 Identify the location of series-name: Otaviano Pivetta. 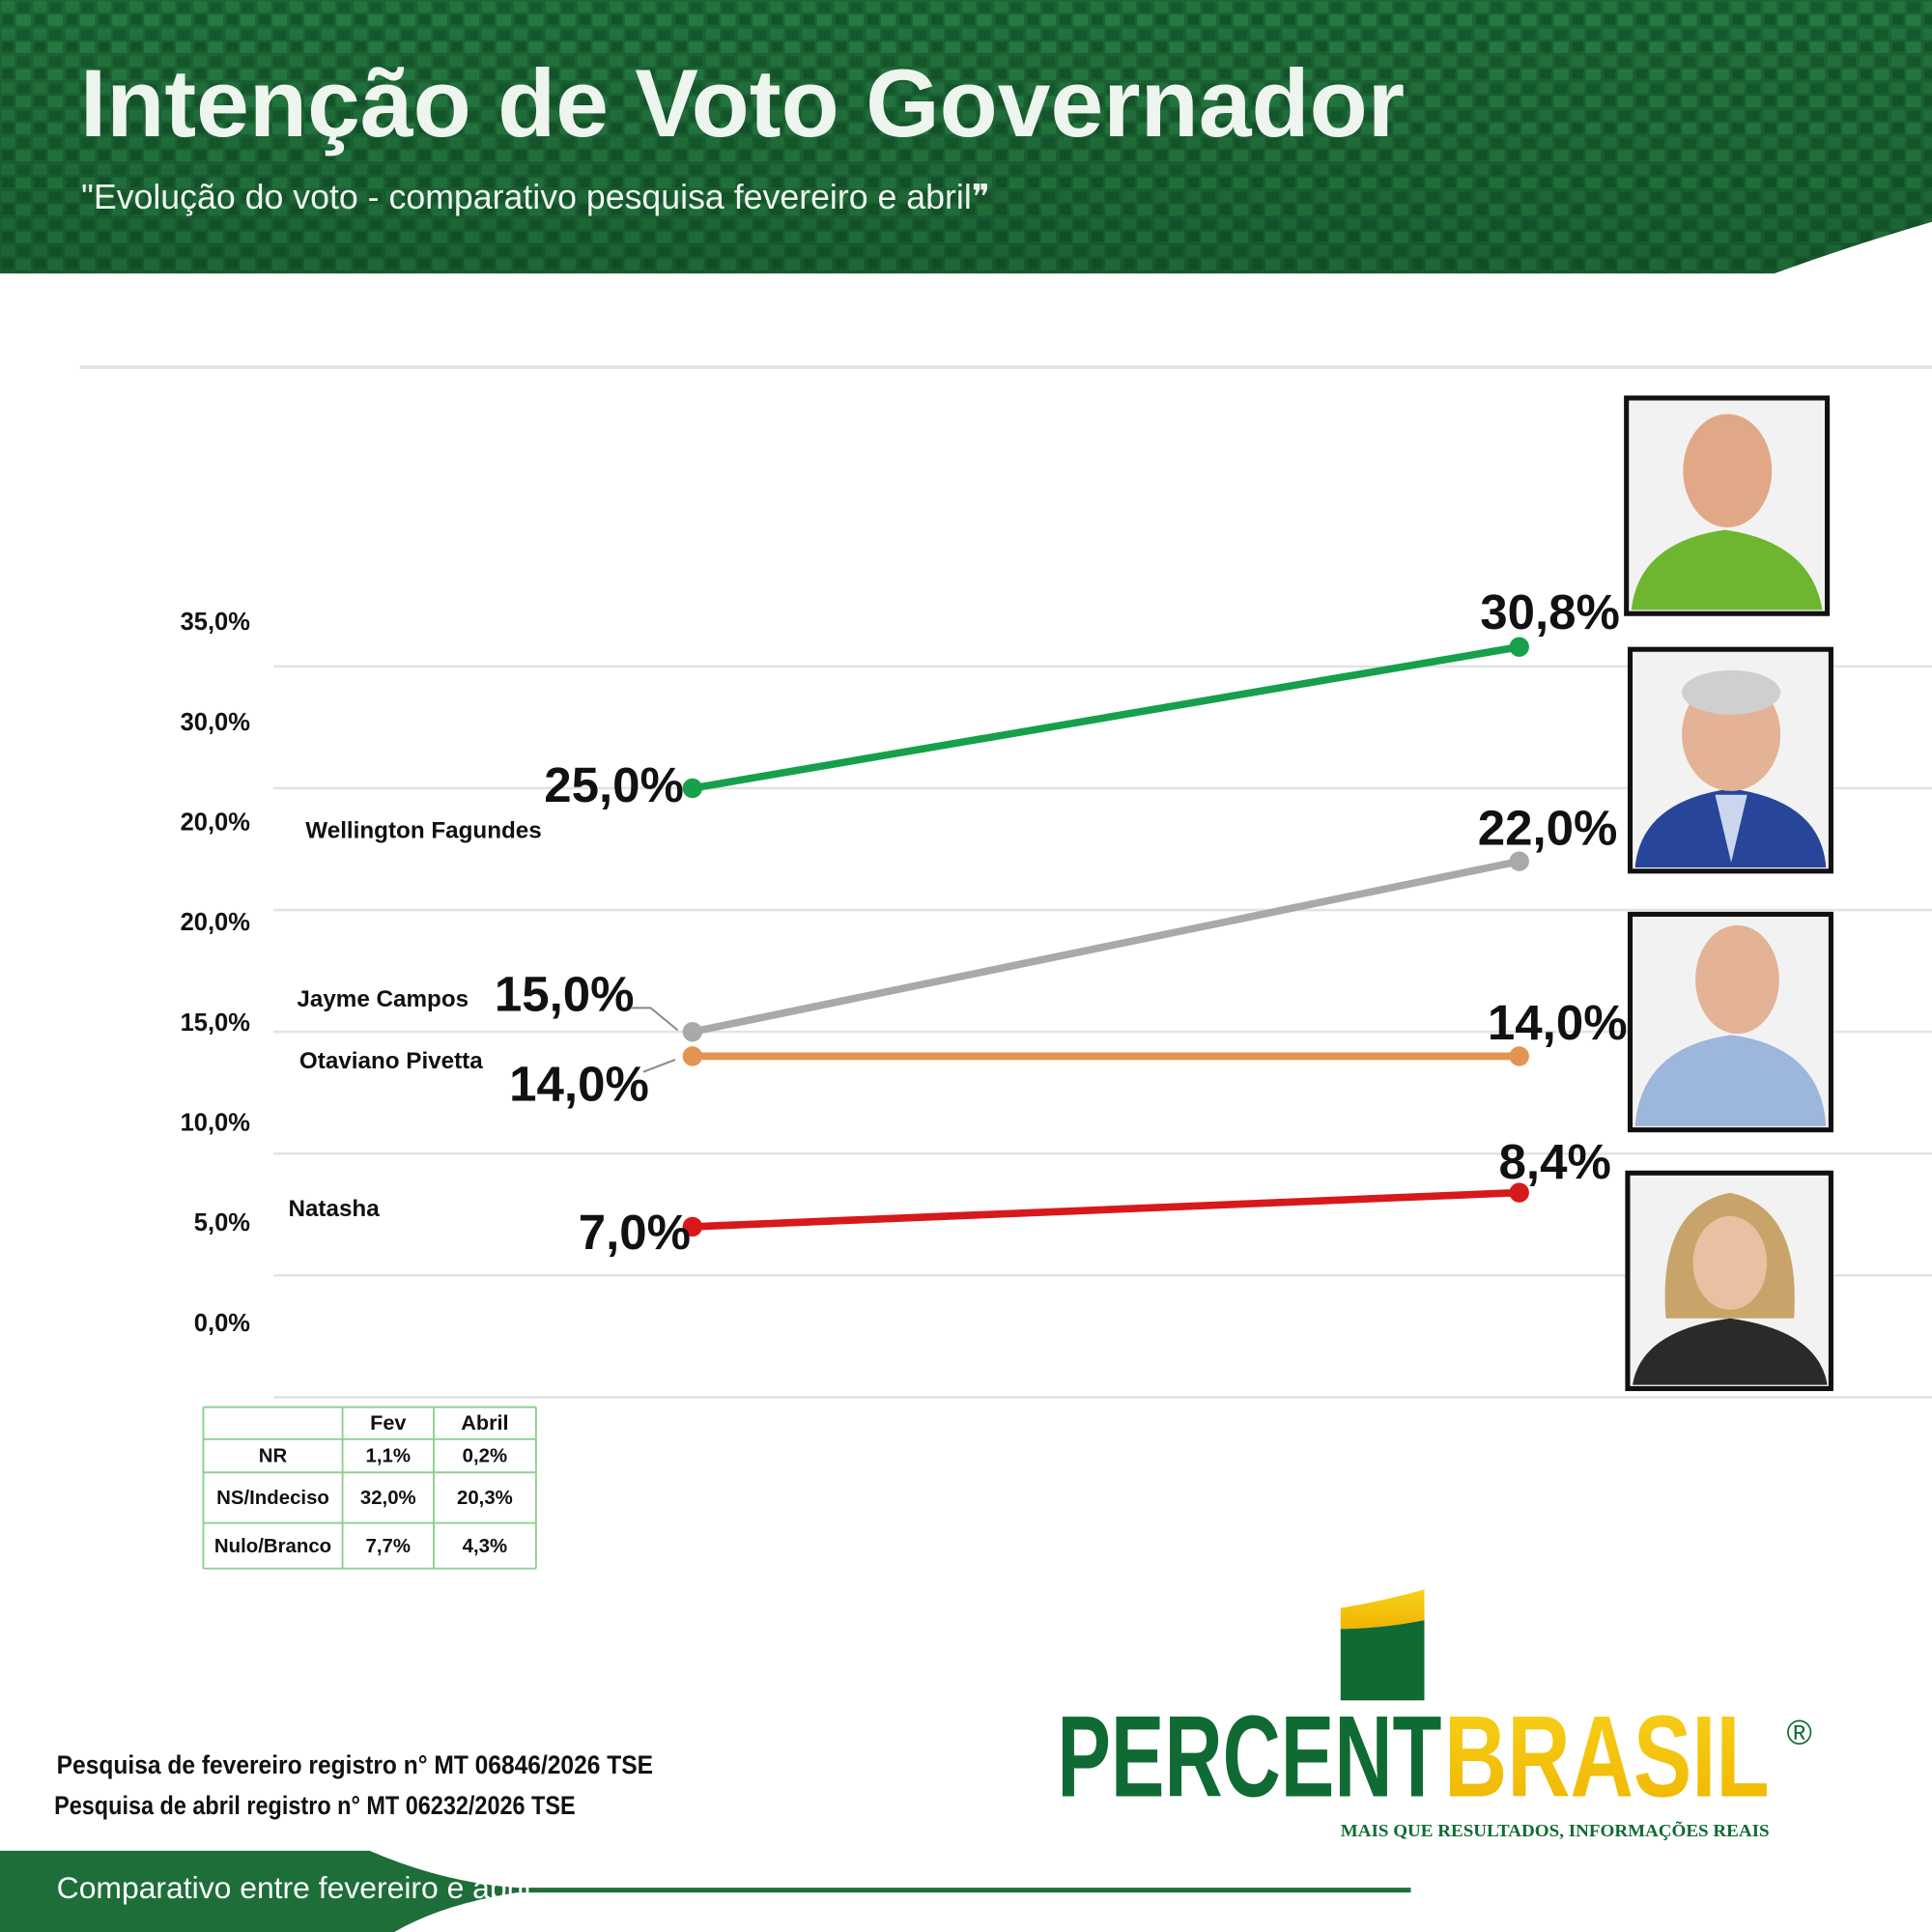
(391, 1061).